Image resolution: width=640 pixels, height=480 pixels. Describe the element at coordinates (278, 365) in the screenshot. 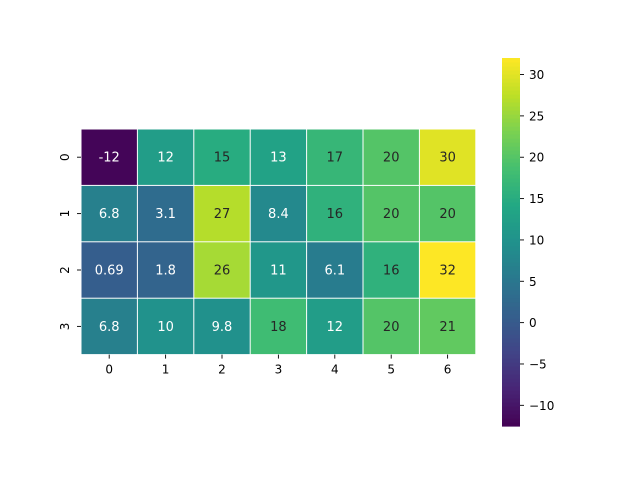

I see `x-axis: 0 1 2 3 4 5 6` at that location.